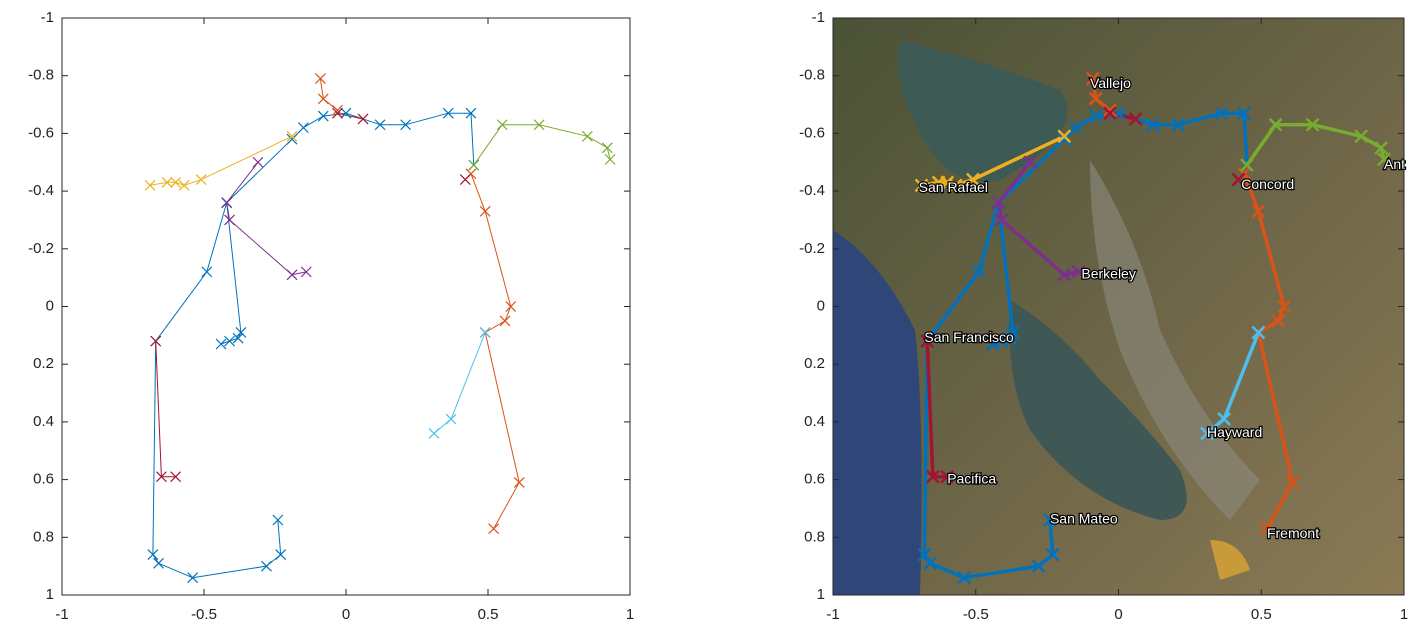  What do you see at coordinates (812, 132) in the screenshot?
I see `y-tick-label: -0.6` at bounding box center [812, 132].